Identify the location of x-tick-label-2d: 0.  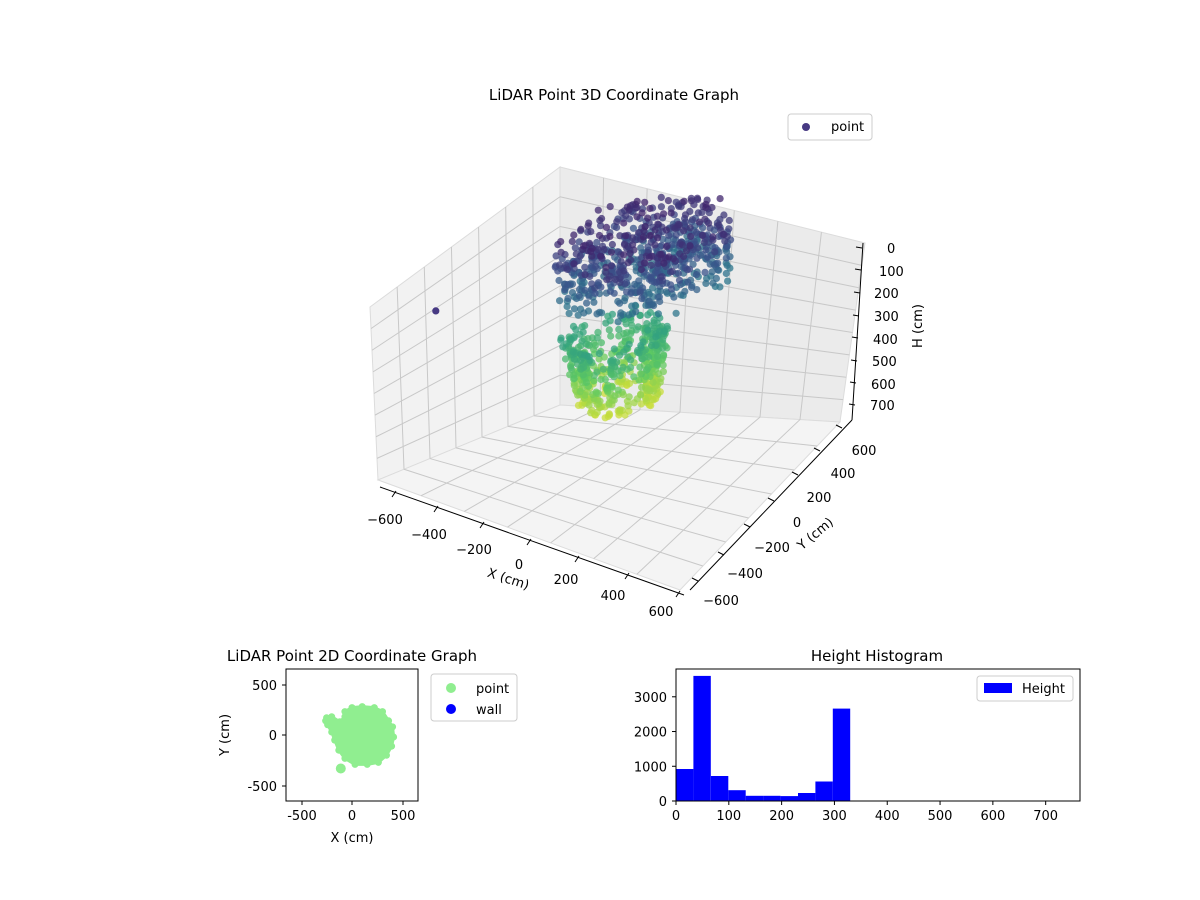
(352, 816).